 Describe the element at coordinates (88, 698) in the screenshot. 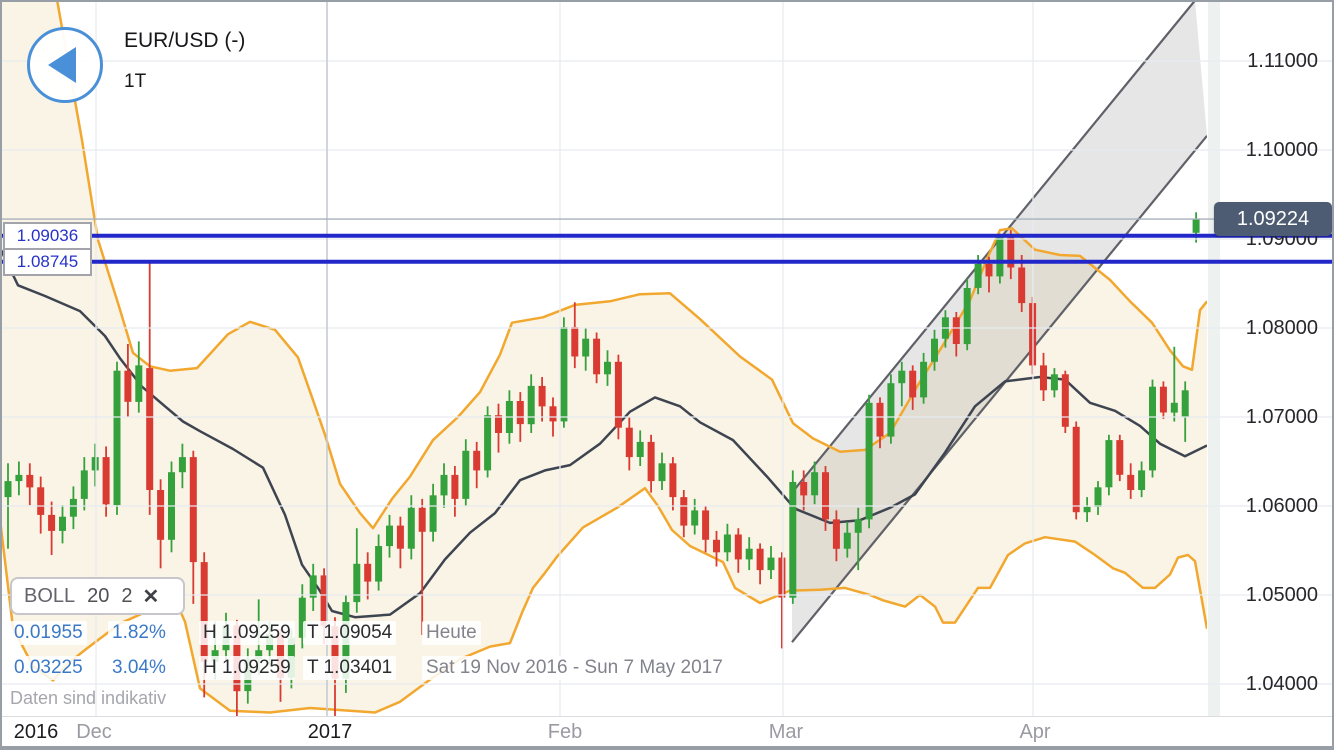

I see `disclaimer-text: Daten sind indikativ` at that location.